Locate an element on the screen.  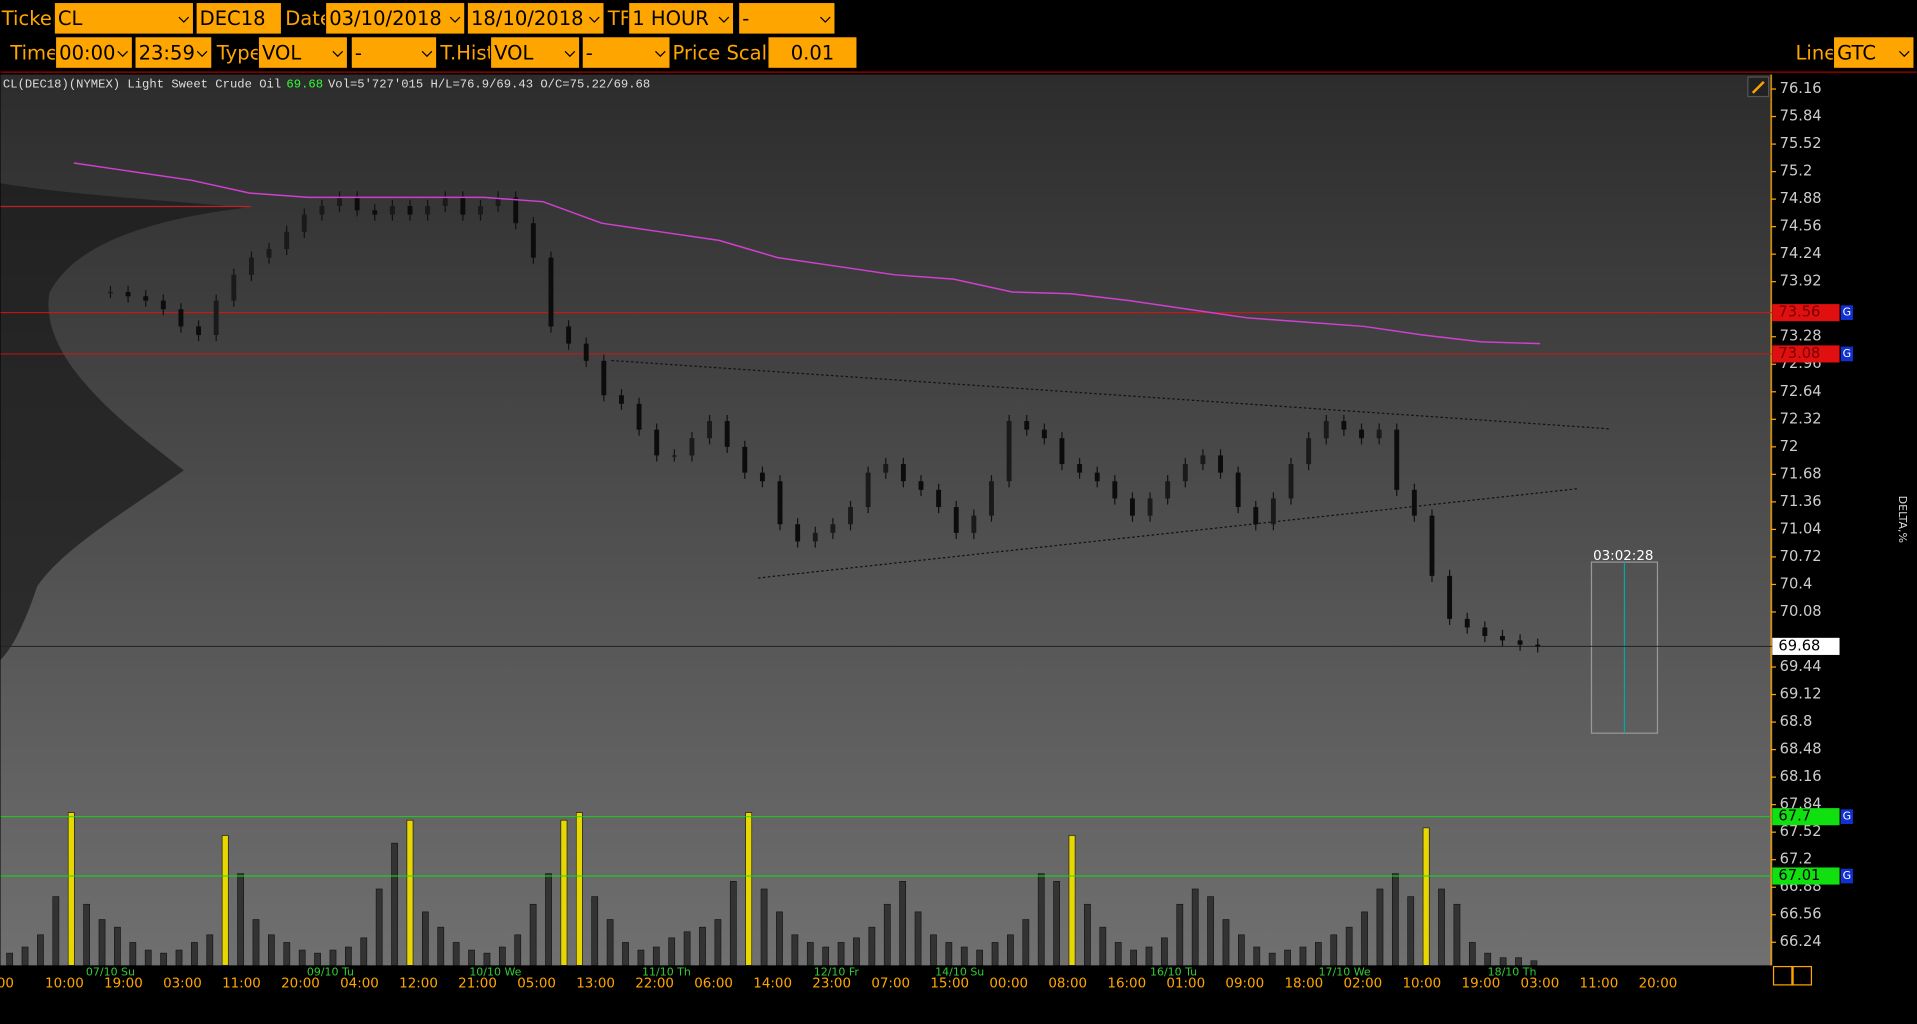
field-value: DEC18 is located at coordinates (233, 18).